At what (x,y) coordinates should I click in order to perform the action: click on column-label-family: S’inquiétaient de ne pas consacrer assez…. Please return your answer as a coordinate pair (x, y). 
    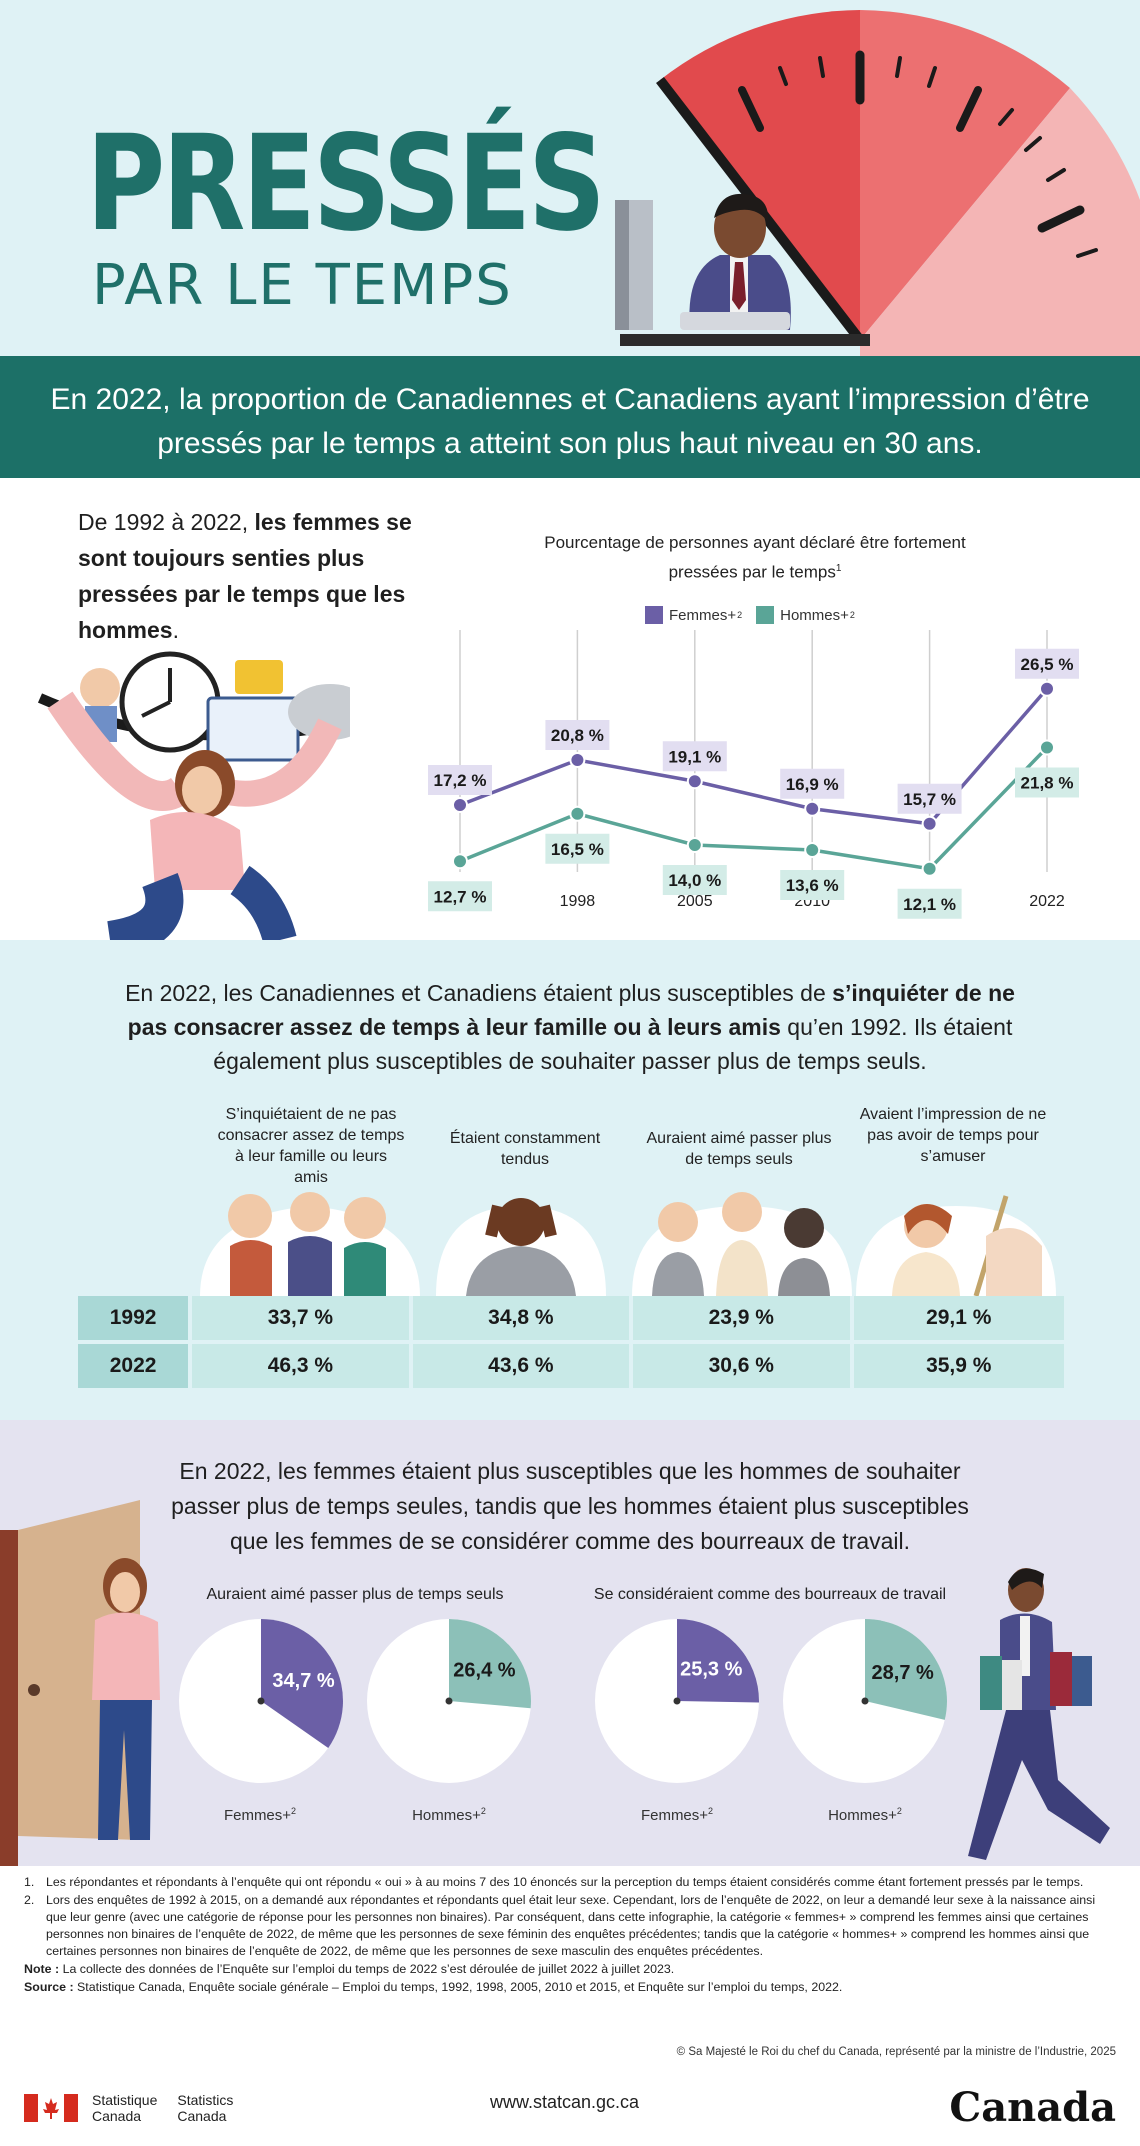
    Looking at the image, I should click on (311, 1146).